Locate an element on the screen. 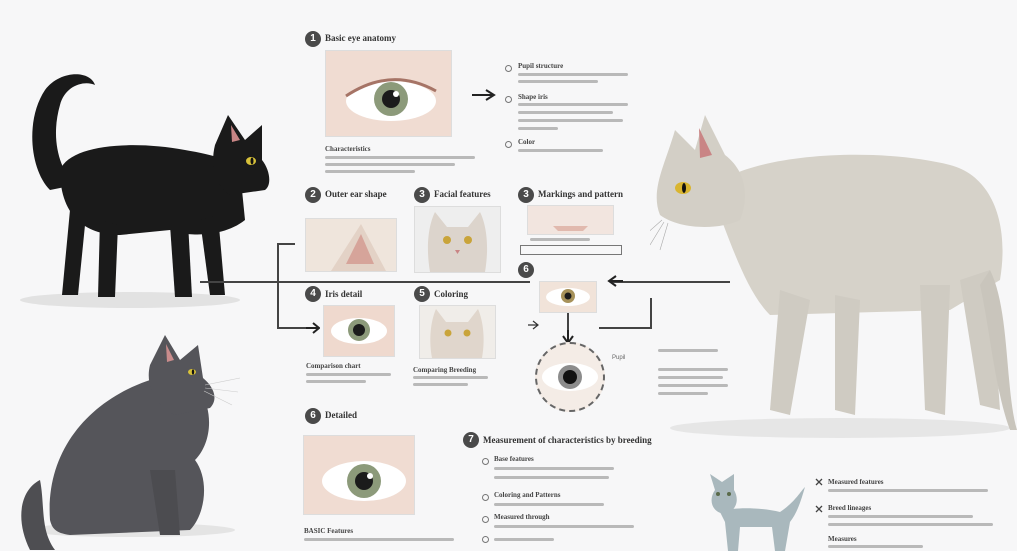 Image resolution: width=1017 pixels, height=551 pixels. section-heading: Coloring and Patterns is located at coordinates (527, 495).